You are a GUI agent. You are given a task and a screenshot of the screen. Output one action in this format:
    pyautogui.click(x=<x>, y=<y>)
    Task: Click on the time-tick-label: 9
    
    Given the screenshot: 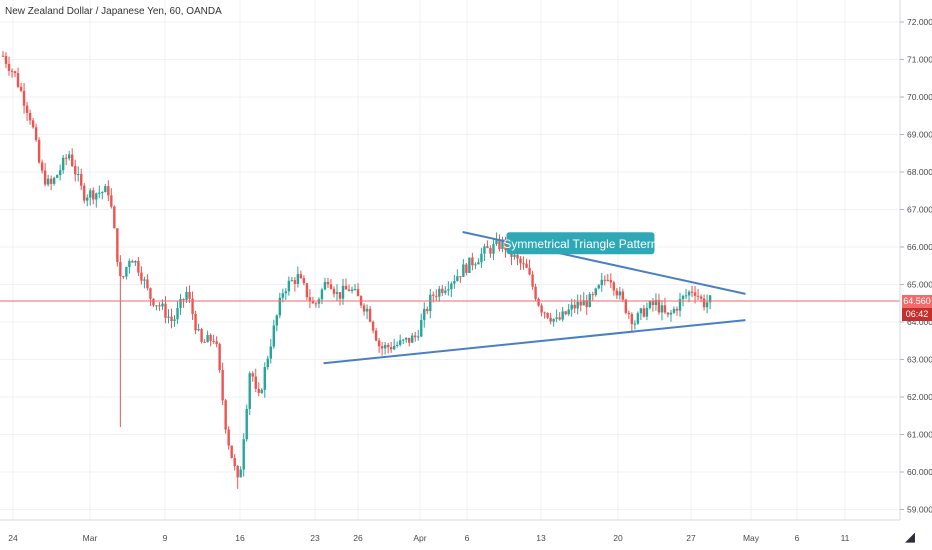 What is the action you would take?
    pyautogui.click(x=165, y=538)
    